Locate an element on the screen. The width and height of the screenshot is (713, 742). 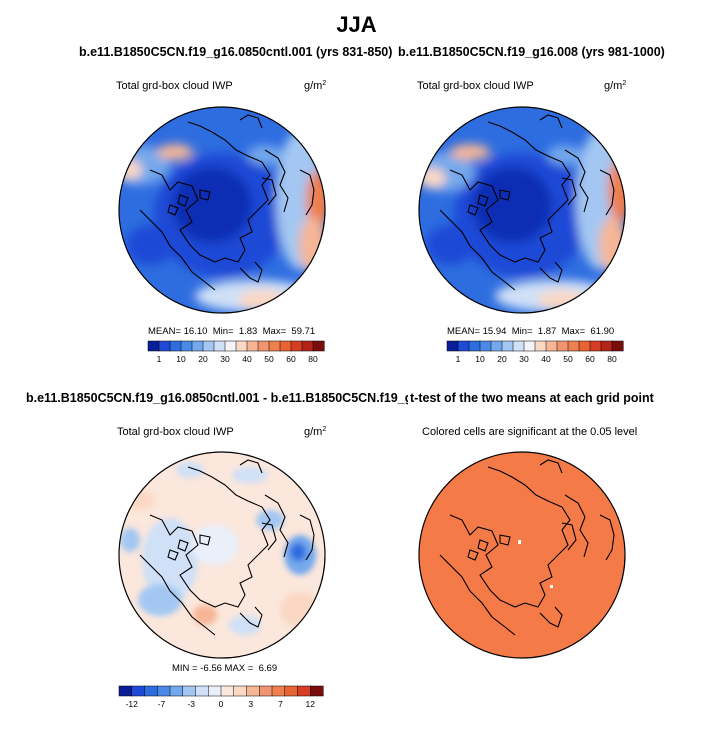
colorbar-panel1-tick-label: 50 is located at coordinates (269, 359).